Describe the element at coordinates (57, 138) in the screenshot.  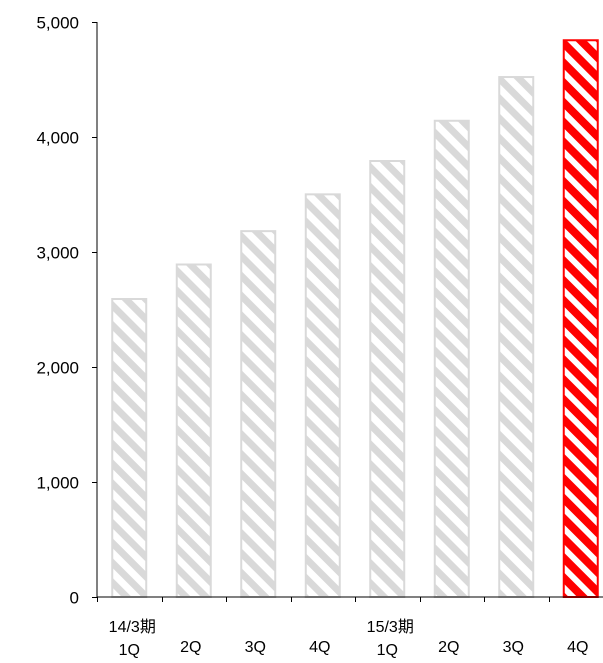
I see `y-tick-label: 4,000` at that location.